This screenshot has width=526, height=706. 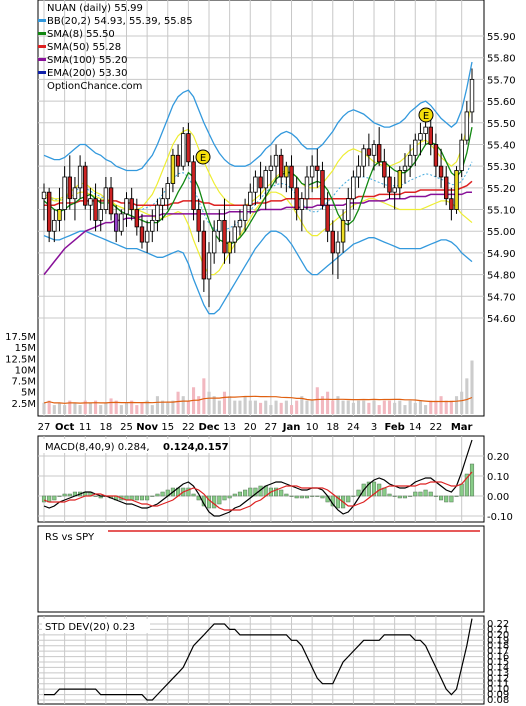 What do you see at coordinates (501, 189) in the screenshot?
I see `price-tick-label: 55.20` at bounding box center [501, 189].